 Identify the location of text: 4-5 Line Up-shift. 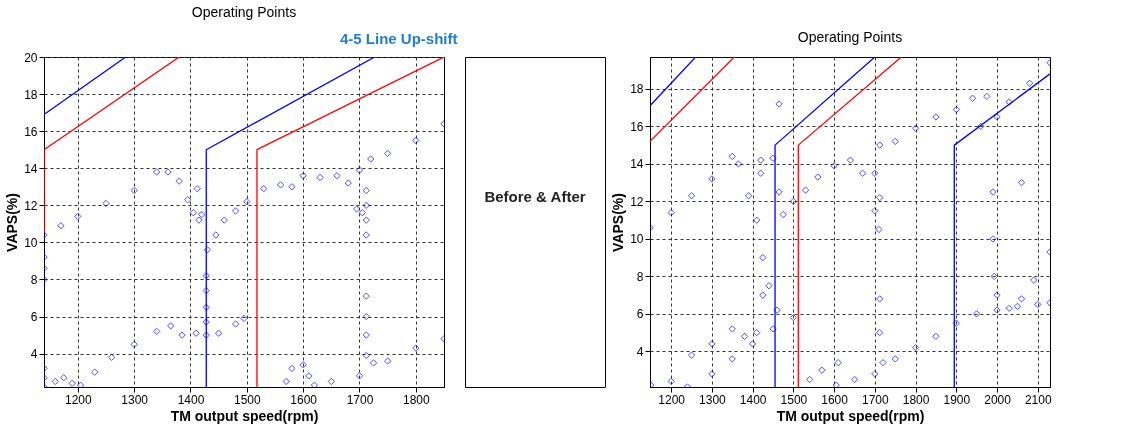
(399, 38).